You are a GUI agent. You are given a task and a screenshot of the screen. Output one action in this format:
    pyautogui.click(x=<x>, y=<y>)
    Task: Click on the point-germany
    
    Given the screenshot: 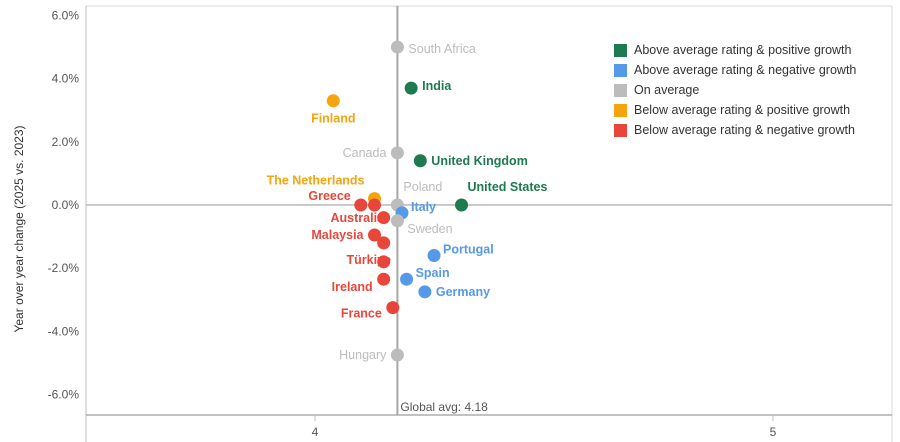 What is the action you would take?
    pyautogui.click(x=425, y=292)
    